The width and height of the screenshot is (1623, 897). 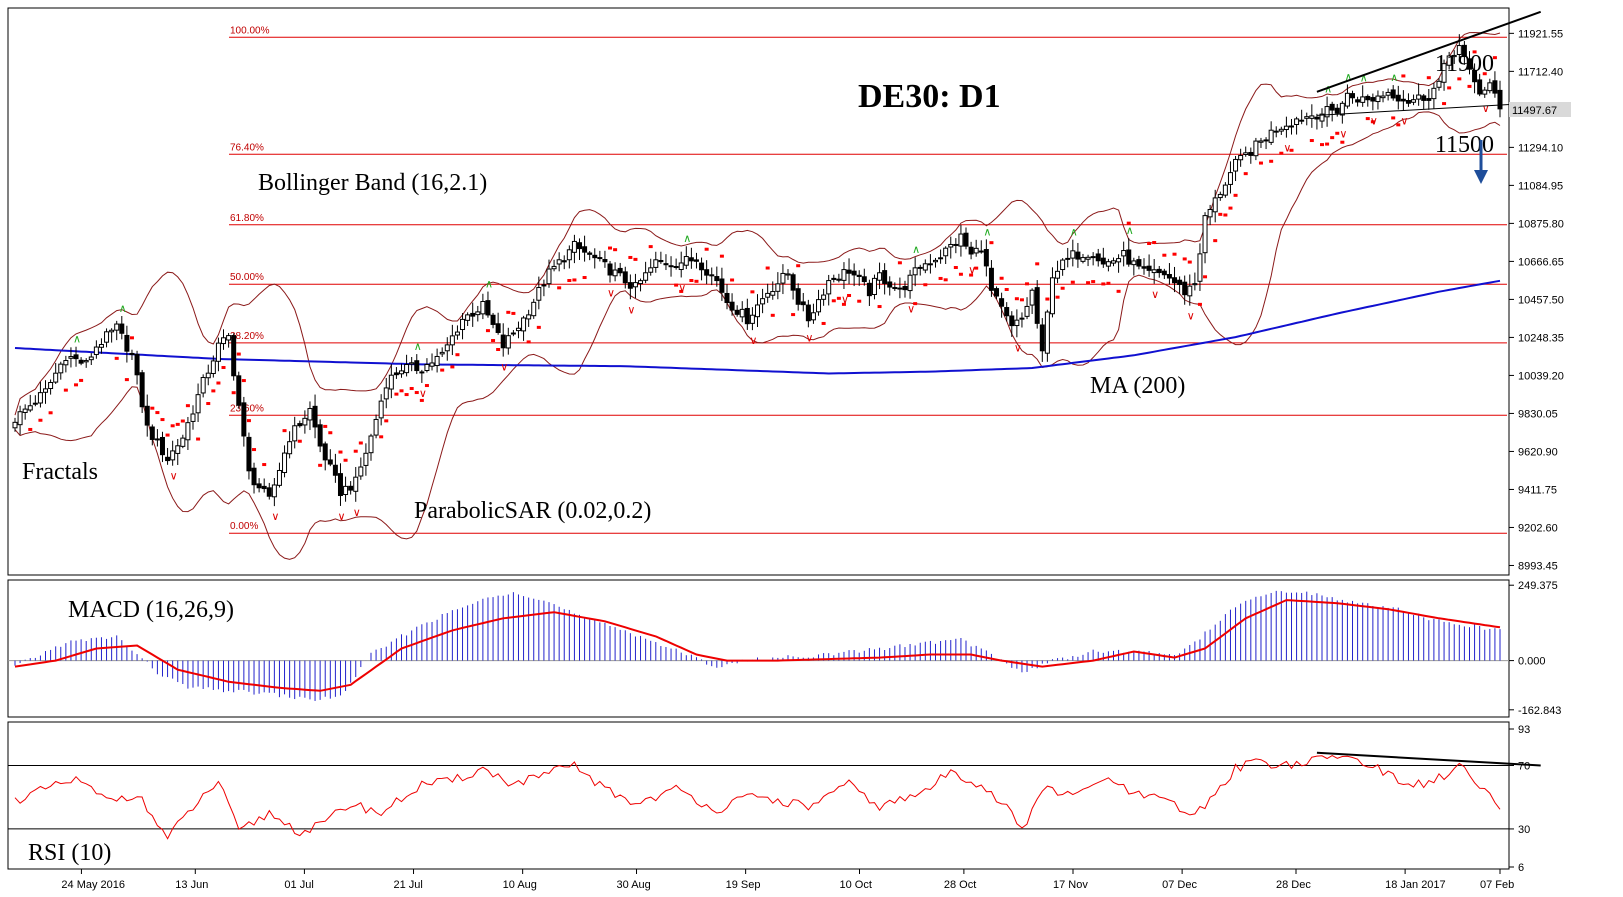 I want to click on x-tick-label: 18 Jan 2017, so click(x=1415, y=885).